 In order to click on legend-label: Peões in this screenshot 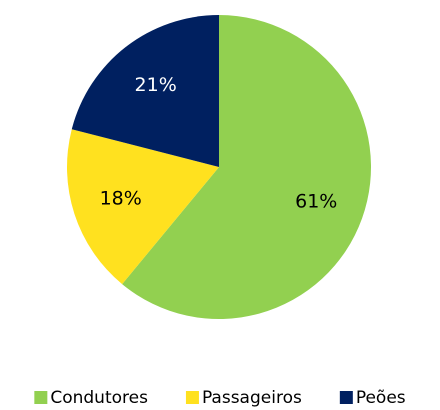, I will do `click(381, 398)`.